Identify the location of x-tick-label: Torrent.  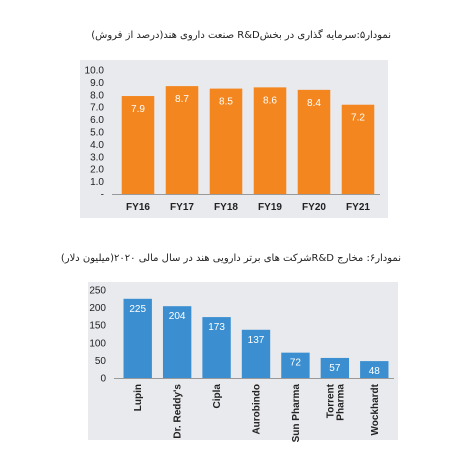
(330, 400).